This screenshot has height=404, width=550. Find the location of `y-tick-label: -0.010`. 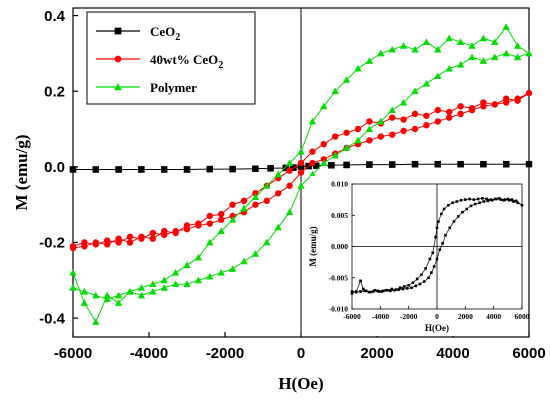

y-tick-label: -0.010 is located at coordinates (339, 309).